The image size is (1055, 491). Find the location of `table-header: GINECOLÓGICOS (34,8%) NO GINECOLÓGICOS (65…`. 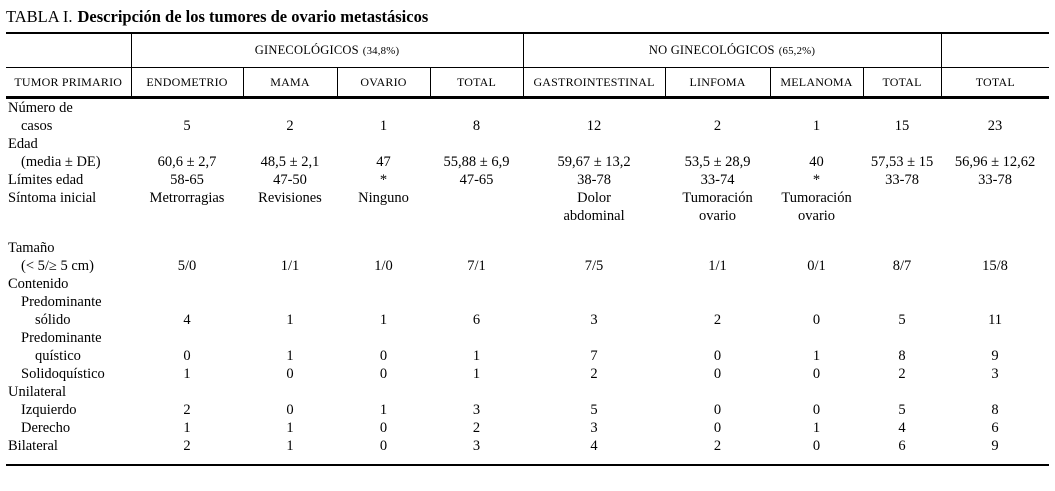

table-header: GINECOLÓGICOS (34,8%) NO GINECOLÓGICOS (65… is located at coordinates (528, 65).